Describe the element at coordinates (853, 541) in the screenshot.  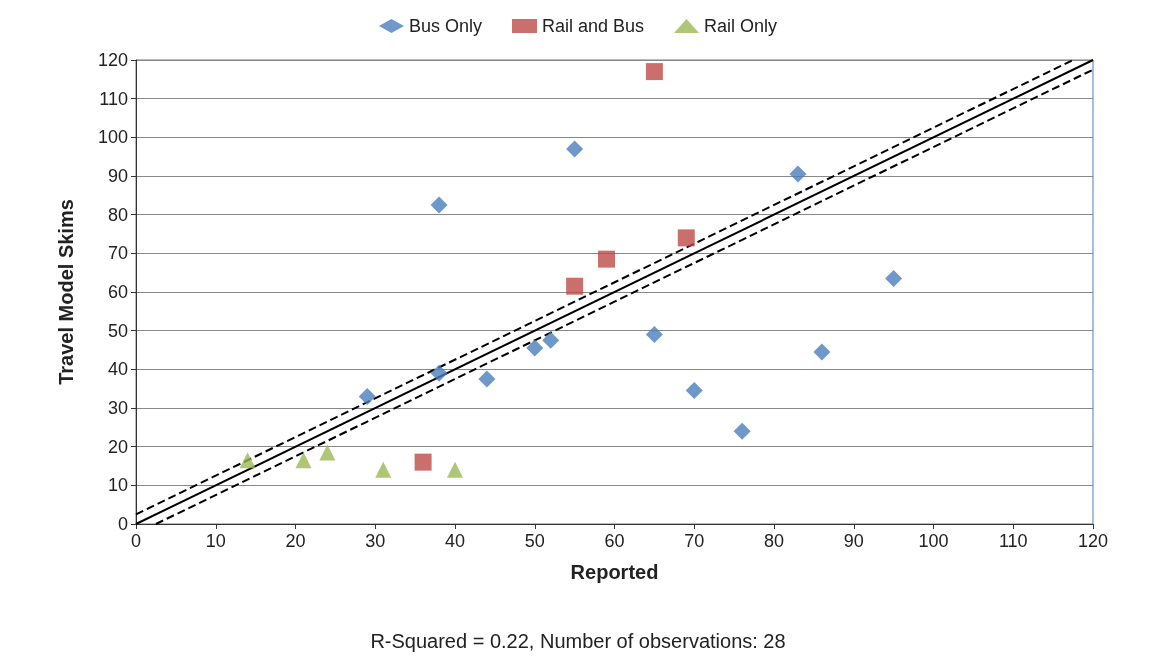
I see `x-tick-label: 90` at that location.